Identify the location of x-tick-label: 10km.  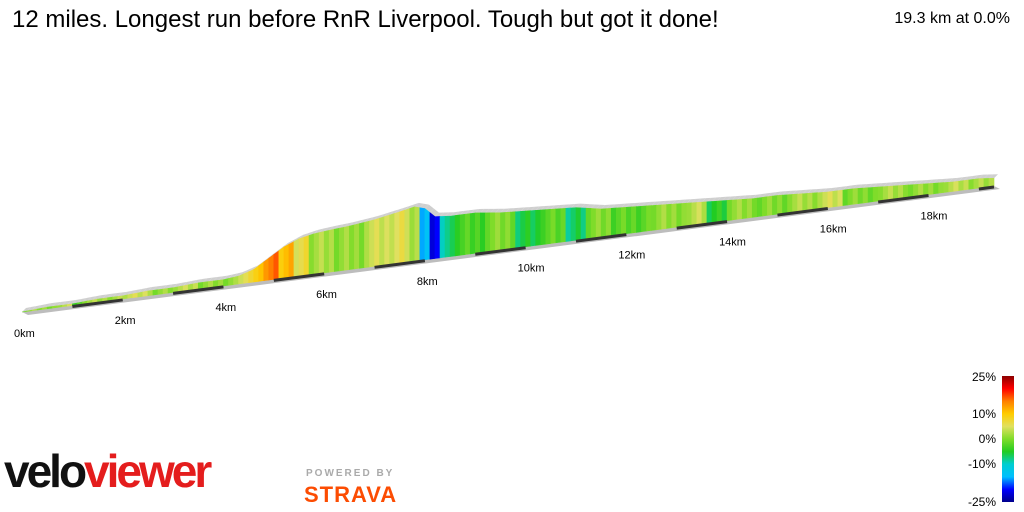
(531, 269).